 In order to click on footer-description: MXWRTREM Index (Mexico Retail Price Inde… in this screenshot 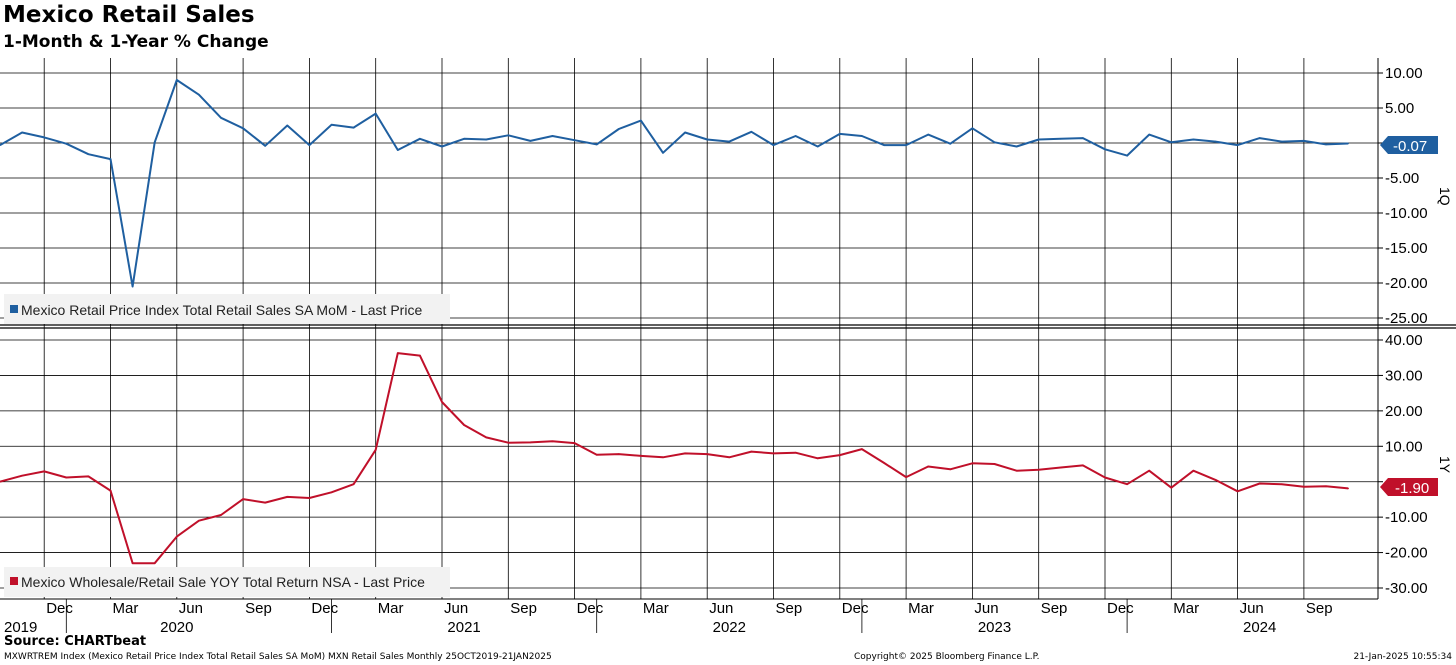, I will do `click(278, 657)`.